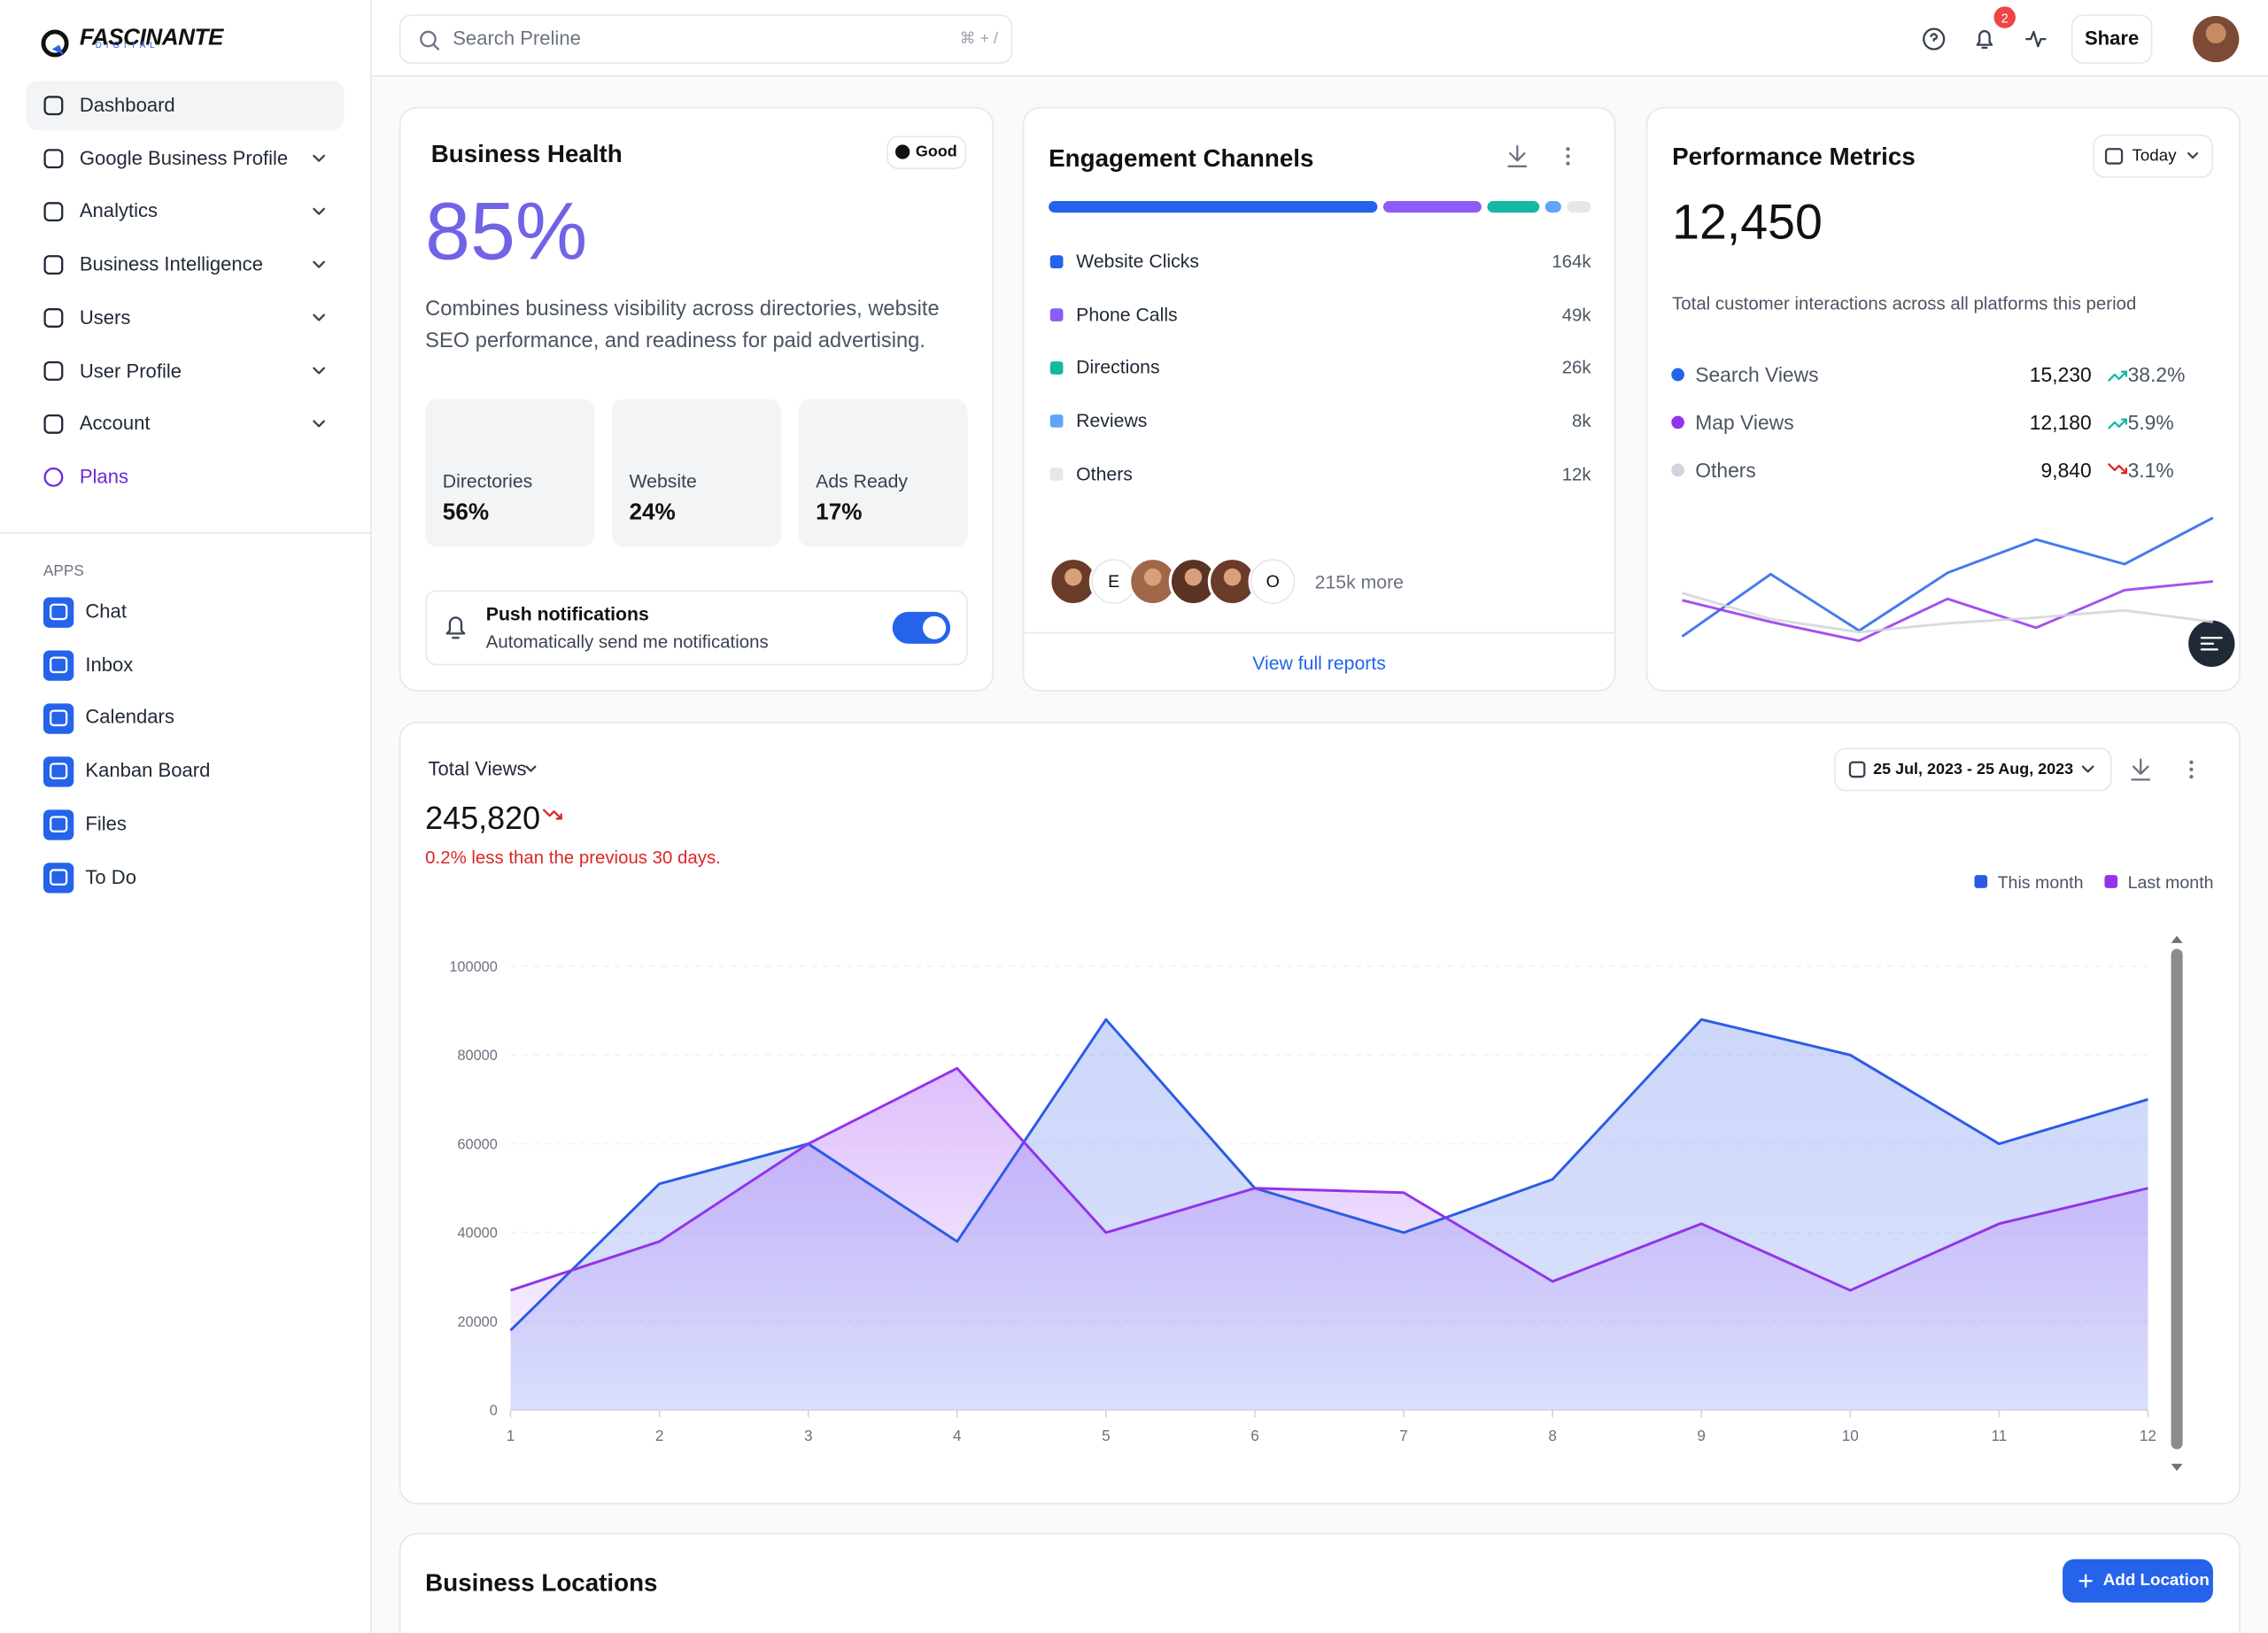 The width and height of the screenshot is (2268, 1633). What do you see at coordinates (151, 39) in the screenshot?
I see `logo-text: FASCINANTE` at bounding box center [151, 39].